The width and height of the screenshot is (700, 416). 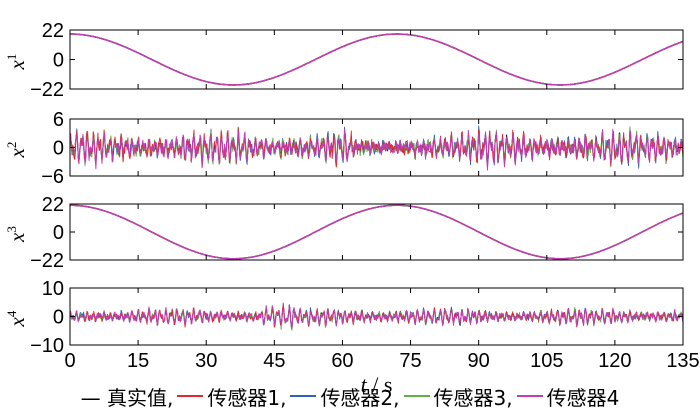 What do you see at coordinates (16, 318) in the screenshot?
I see `panel-4-ylabel: x4` at bounding box center [16, 318].